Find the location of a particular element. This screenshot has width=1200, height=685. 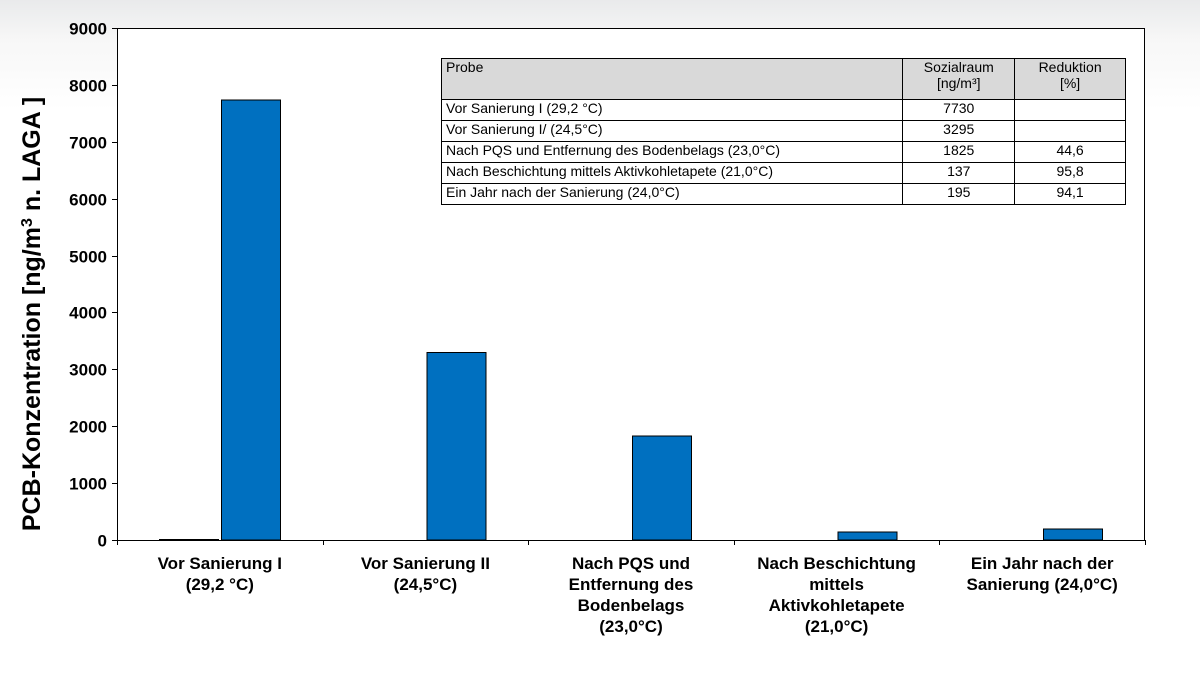

header-sozialraum: Sozialraum [ng/m³] is located at coordinates (959, 79).